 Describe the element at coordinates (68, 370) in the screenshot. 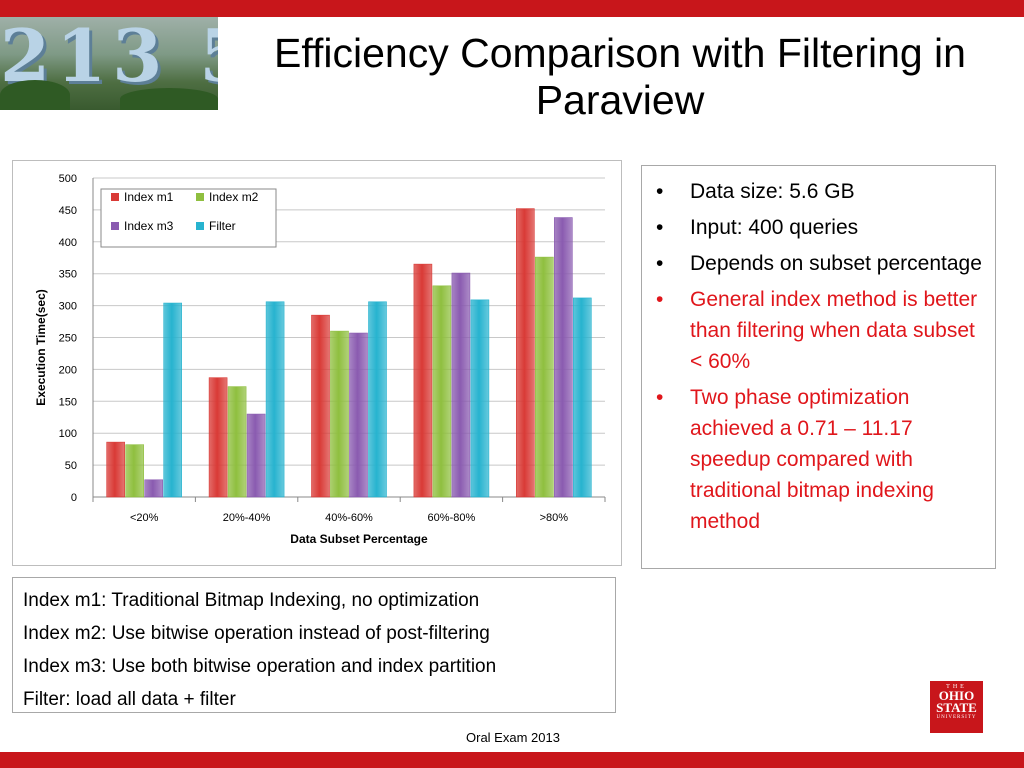

I see `y-tick-label: 200` at that location.